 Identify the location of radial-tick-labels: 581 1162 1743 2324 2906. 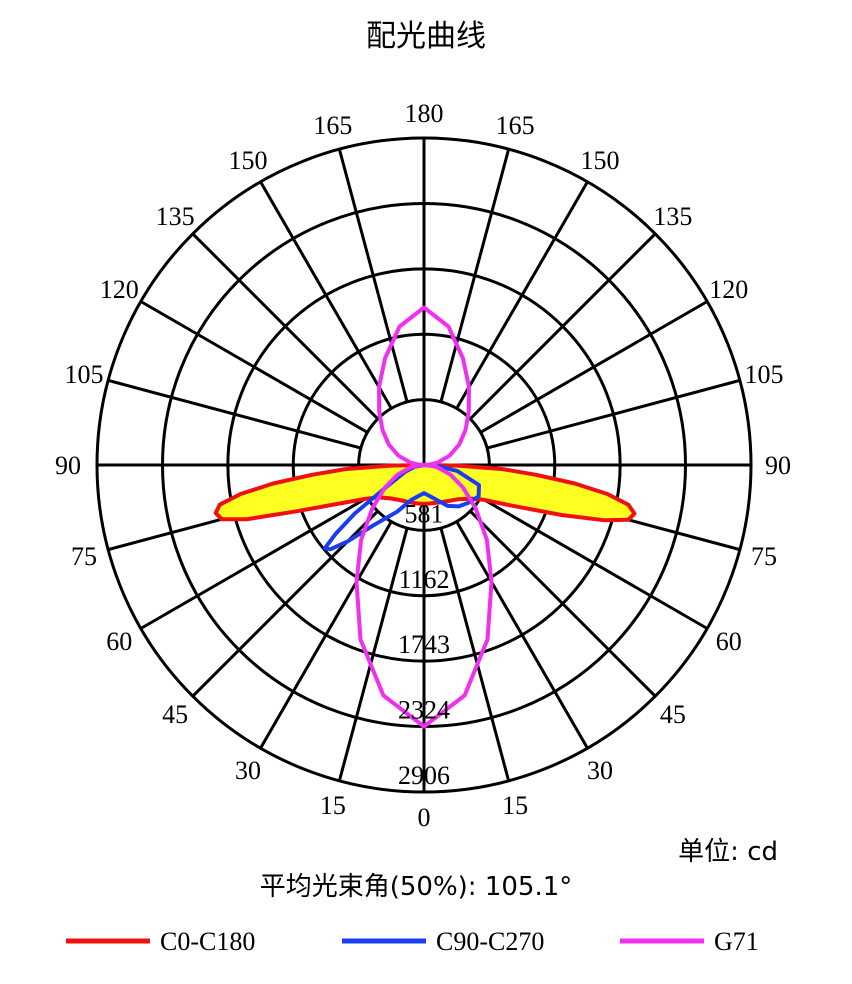
(424, 644).